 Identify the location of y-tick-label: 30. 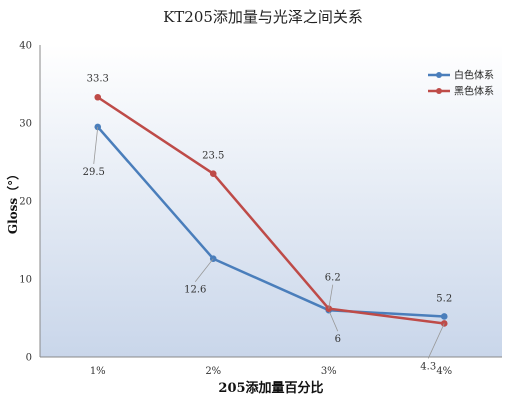
(25, 124).